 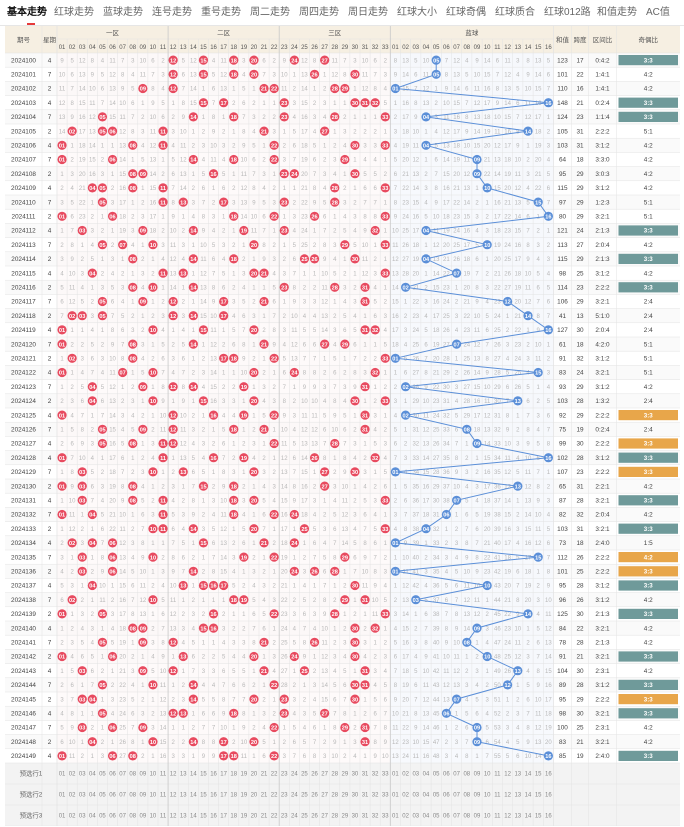 What do you see at coordinates (30, 12) in the screenshot?
I see `tab-0: 基本走势` at bounding box center [30, 12].